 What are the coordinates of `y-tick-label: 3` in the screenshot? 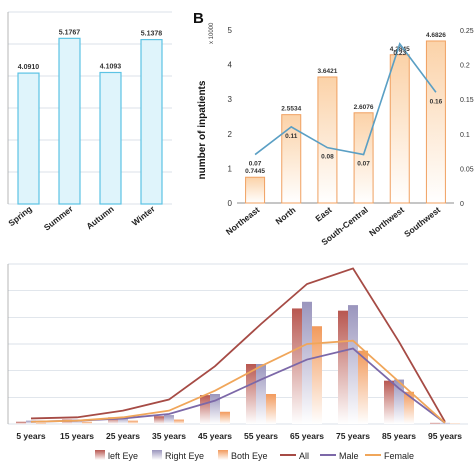 It's located at (230, 99).